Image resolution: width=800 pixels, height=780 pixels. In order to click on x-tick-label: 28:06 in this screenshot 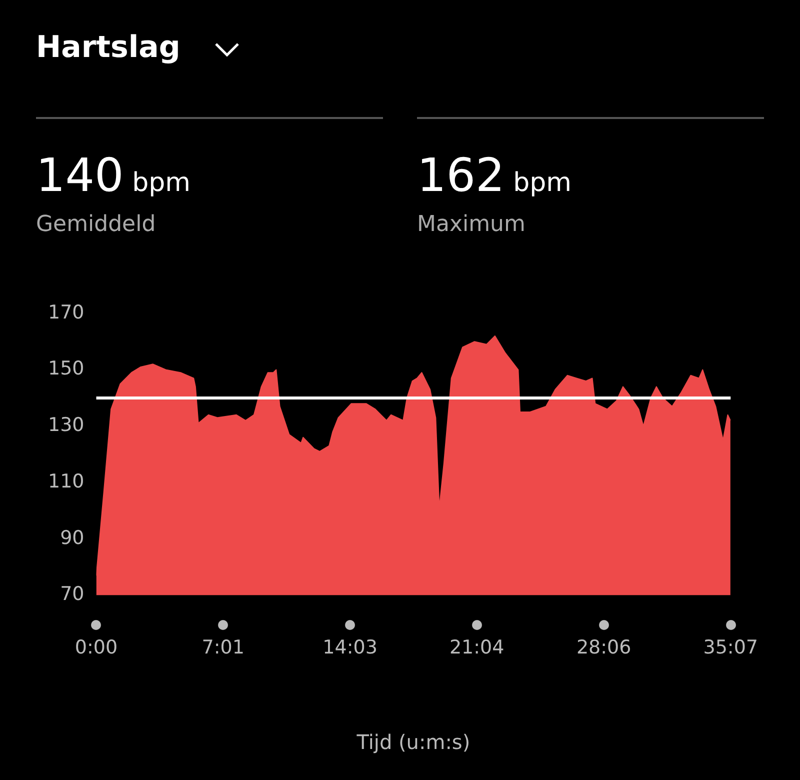, I will do `click(604, 647)`.